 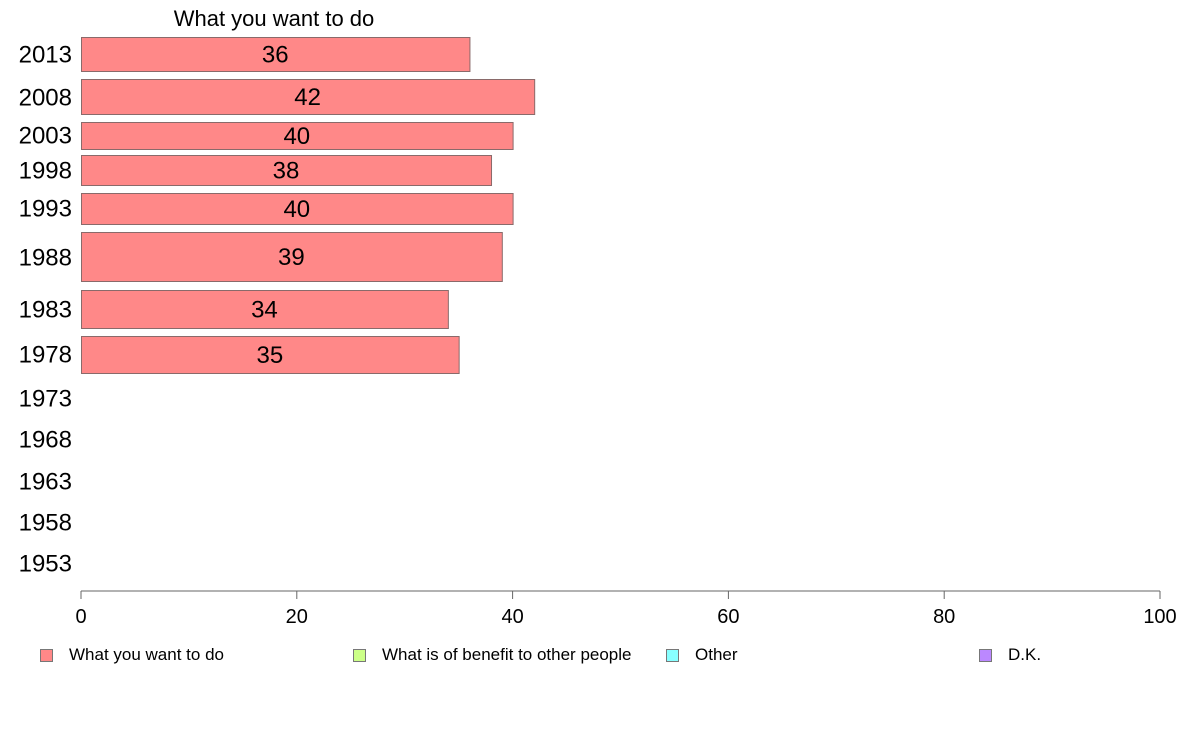 I want to click on legend-swatch-benefit, so click(x=359, y=655).